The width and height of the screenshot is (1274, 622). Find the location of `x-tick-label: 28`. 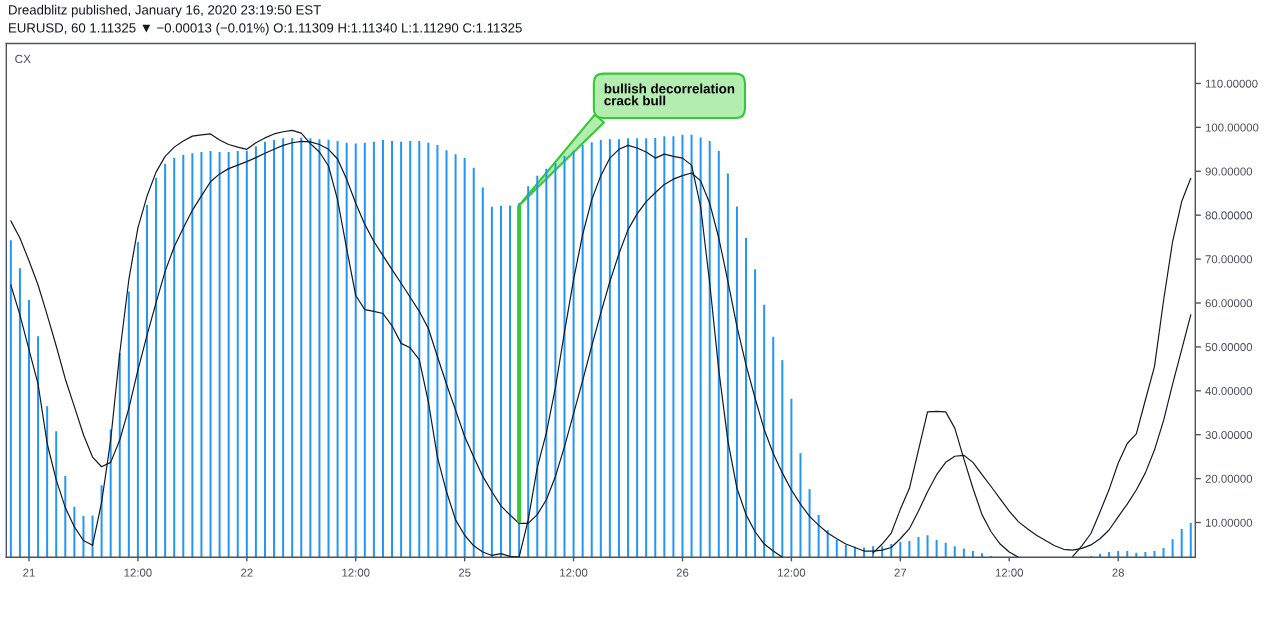

x-tick-label: 28 is located at coordinates (1118, 572).